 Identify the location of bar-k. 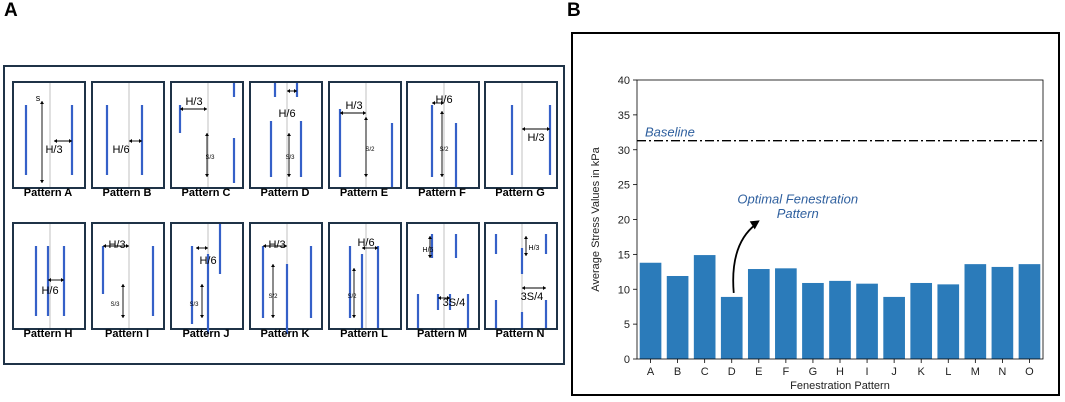
(921, 320).